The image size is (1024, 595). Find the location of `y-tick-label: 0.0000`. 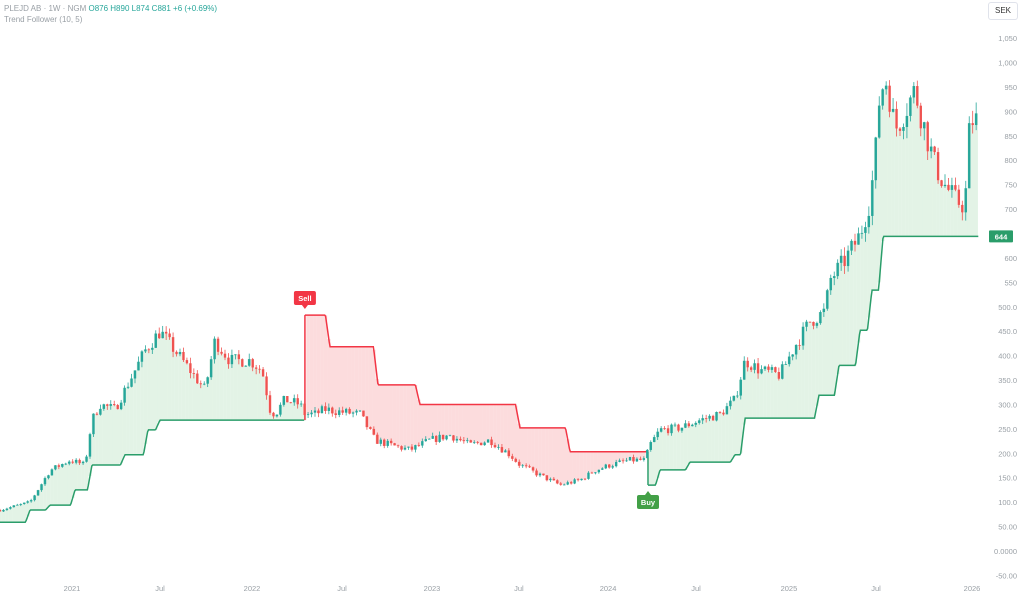

y-tick-label: 0.0000 is located at coordinates (1005, 551).